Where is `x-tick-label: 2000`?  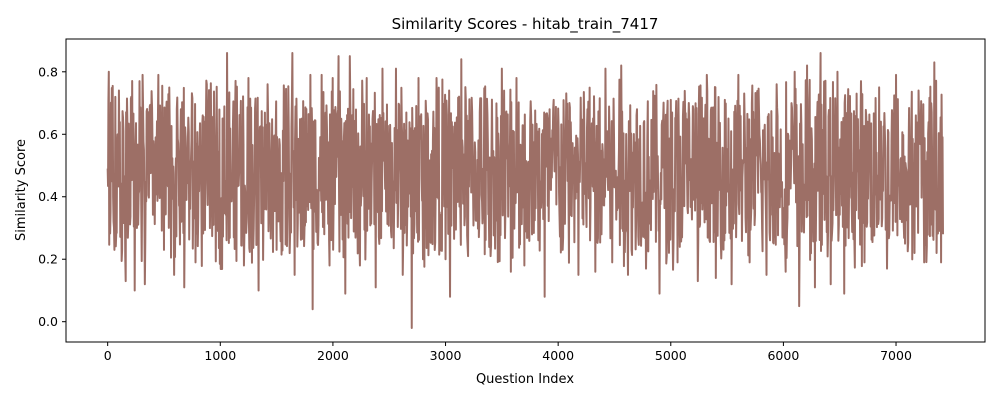
x-tick-label: 2000 is located at coordinates (333, 355).